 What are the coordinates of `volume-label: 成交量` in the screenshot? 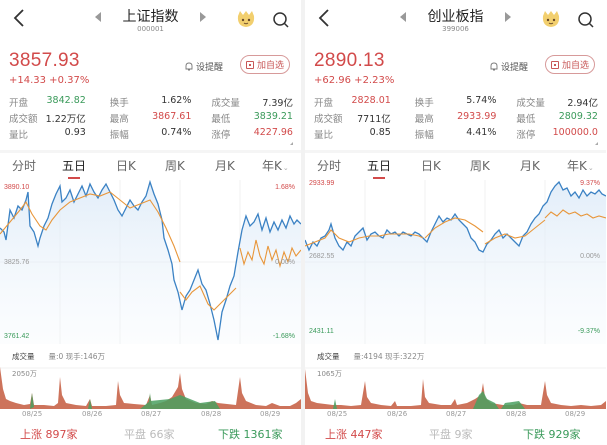 It's located at (530, 103).